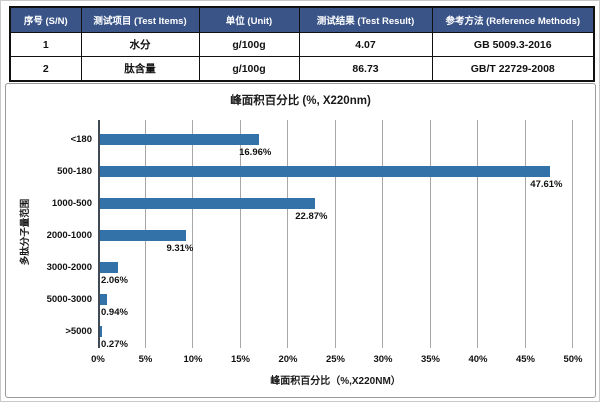  Describe the element at coordinates (546, 184) in the screenshot. I see `bar-value-label: 47.61%` at that location.